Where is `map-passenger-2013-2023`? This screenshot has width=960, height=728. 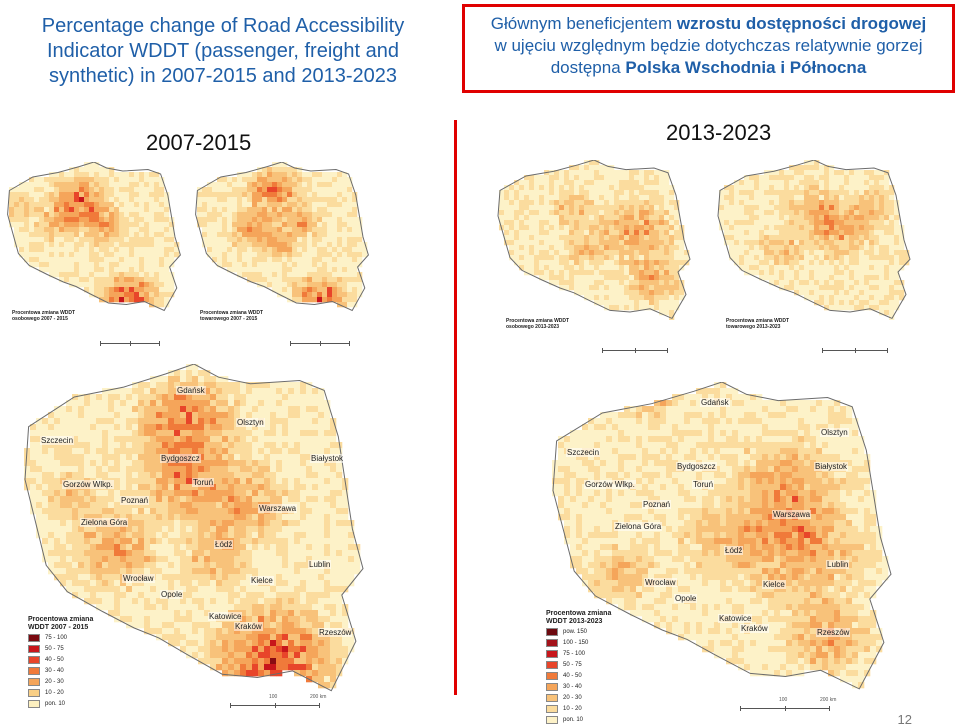
map-passenger-2013-2023 is located at coordinates (594, 240).